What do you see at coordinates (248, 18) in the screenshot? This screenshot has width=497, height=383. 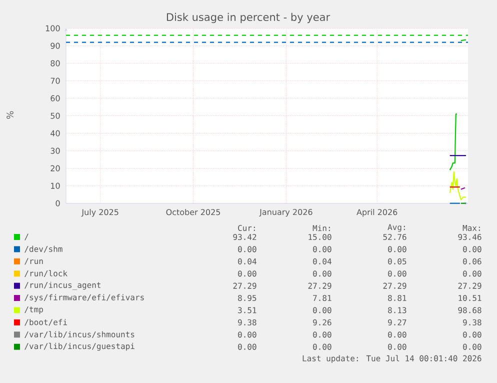 I see `chart-title: Disk usage in percent - by year` at bounding box center [248, 18].